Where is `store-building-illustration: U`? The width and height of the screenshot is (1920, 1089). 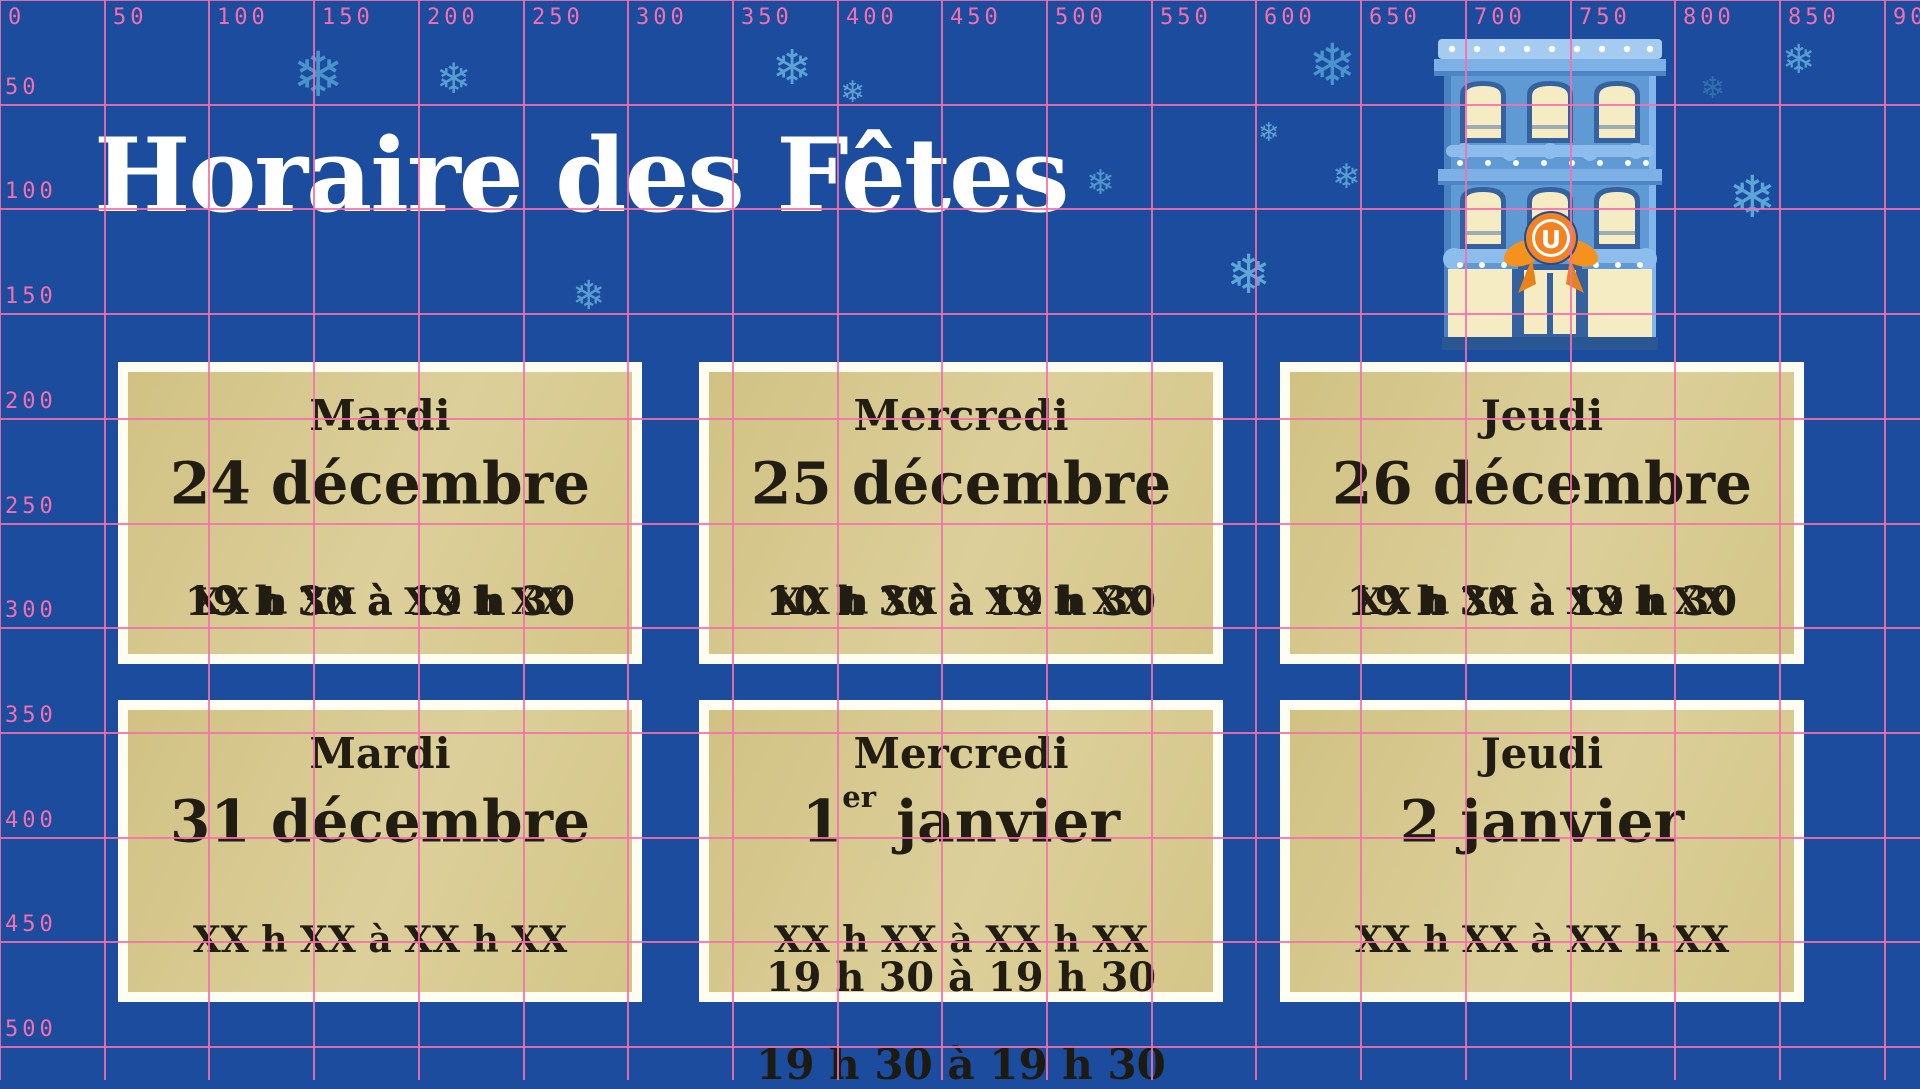
store-building-illustration: U is located at coordinates (1550, 194).